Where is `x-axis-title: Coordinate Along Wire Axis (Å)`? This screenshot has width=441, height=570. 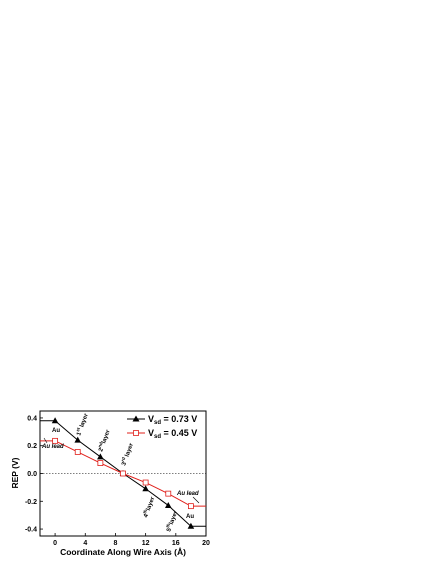
x-axis-title: Coordinate Along Wire Axis (Å) is located at coordinates (123, 552).